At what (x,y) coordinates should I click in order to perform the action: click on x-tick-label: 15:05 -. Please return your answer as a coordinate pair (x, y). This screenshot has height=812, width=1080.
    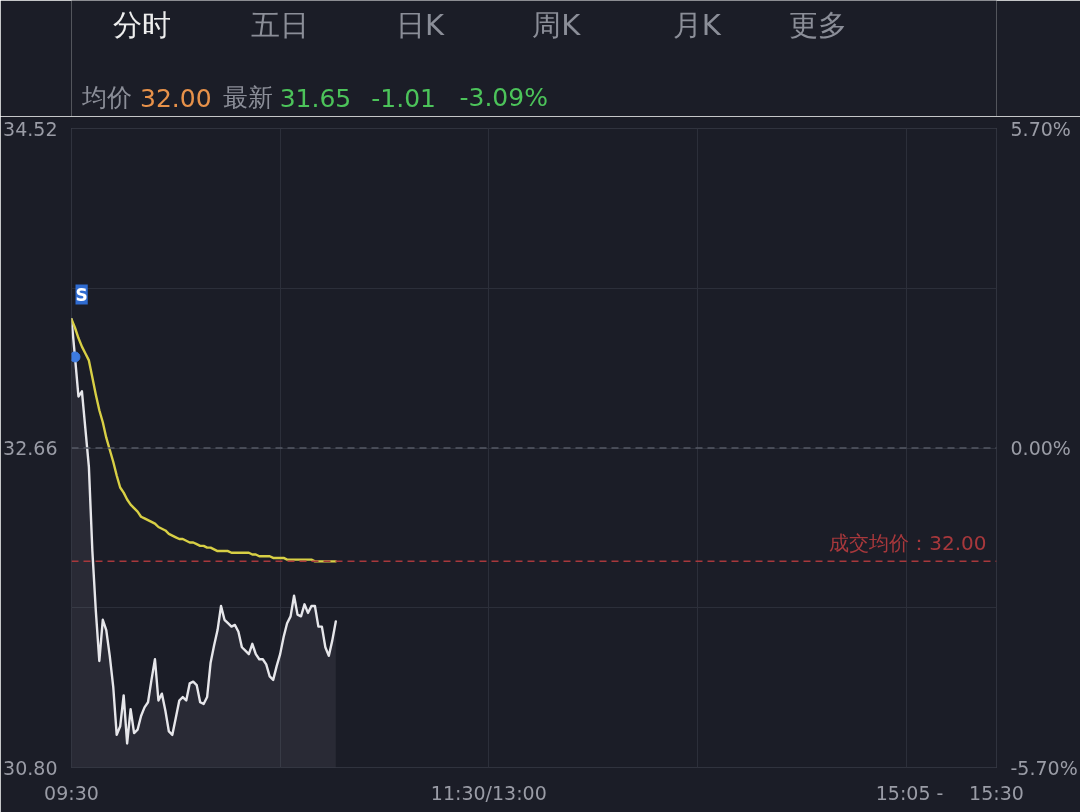
    Looking at the image, I should click on (909, 792).